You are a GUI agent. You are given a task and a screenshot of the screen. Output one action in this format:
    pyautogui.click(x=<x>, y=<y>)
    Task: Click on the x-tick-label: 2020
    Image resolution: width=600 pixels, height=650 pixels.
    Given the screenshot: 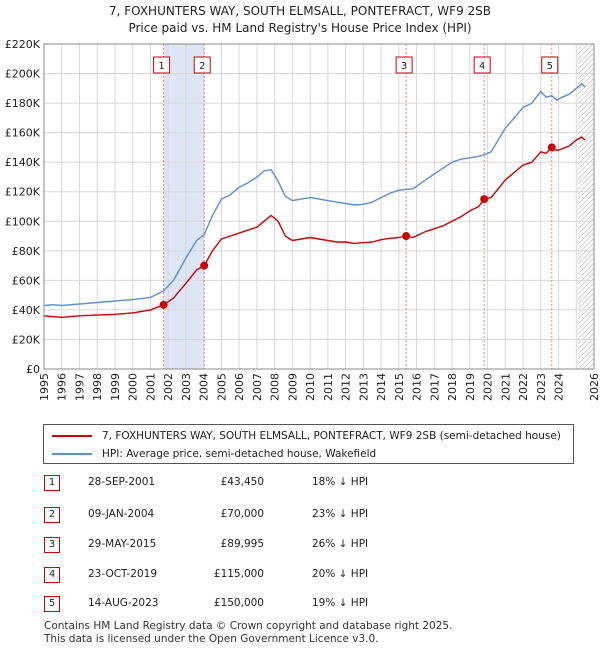 What is the action you would take?
    pyautogui.click(x=488, y=387)
    